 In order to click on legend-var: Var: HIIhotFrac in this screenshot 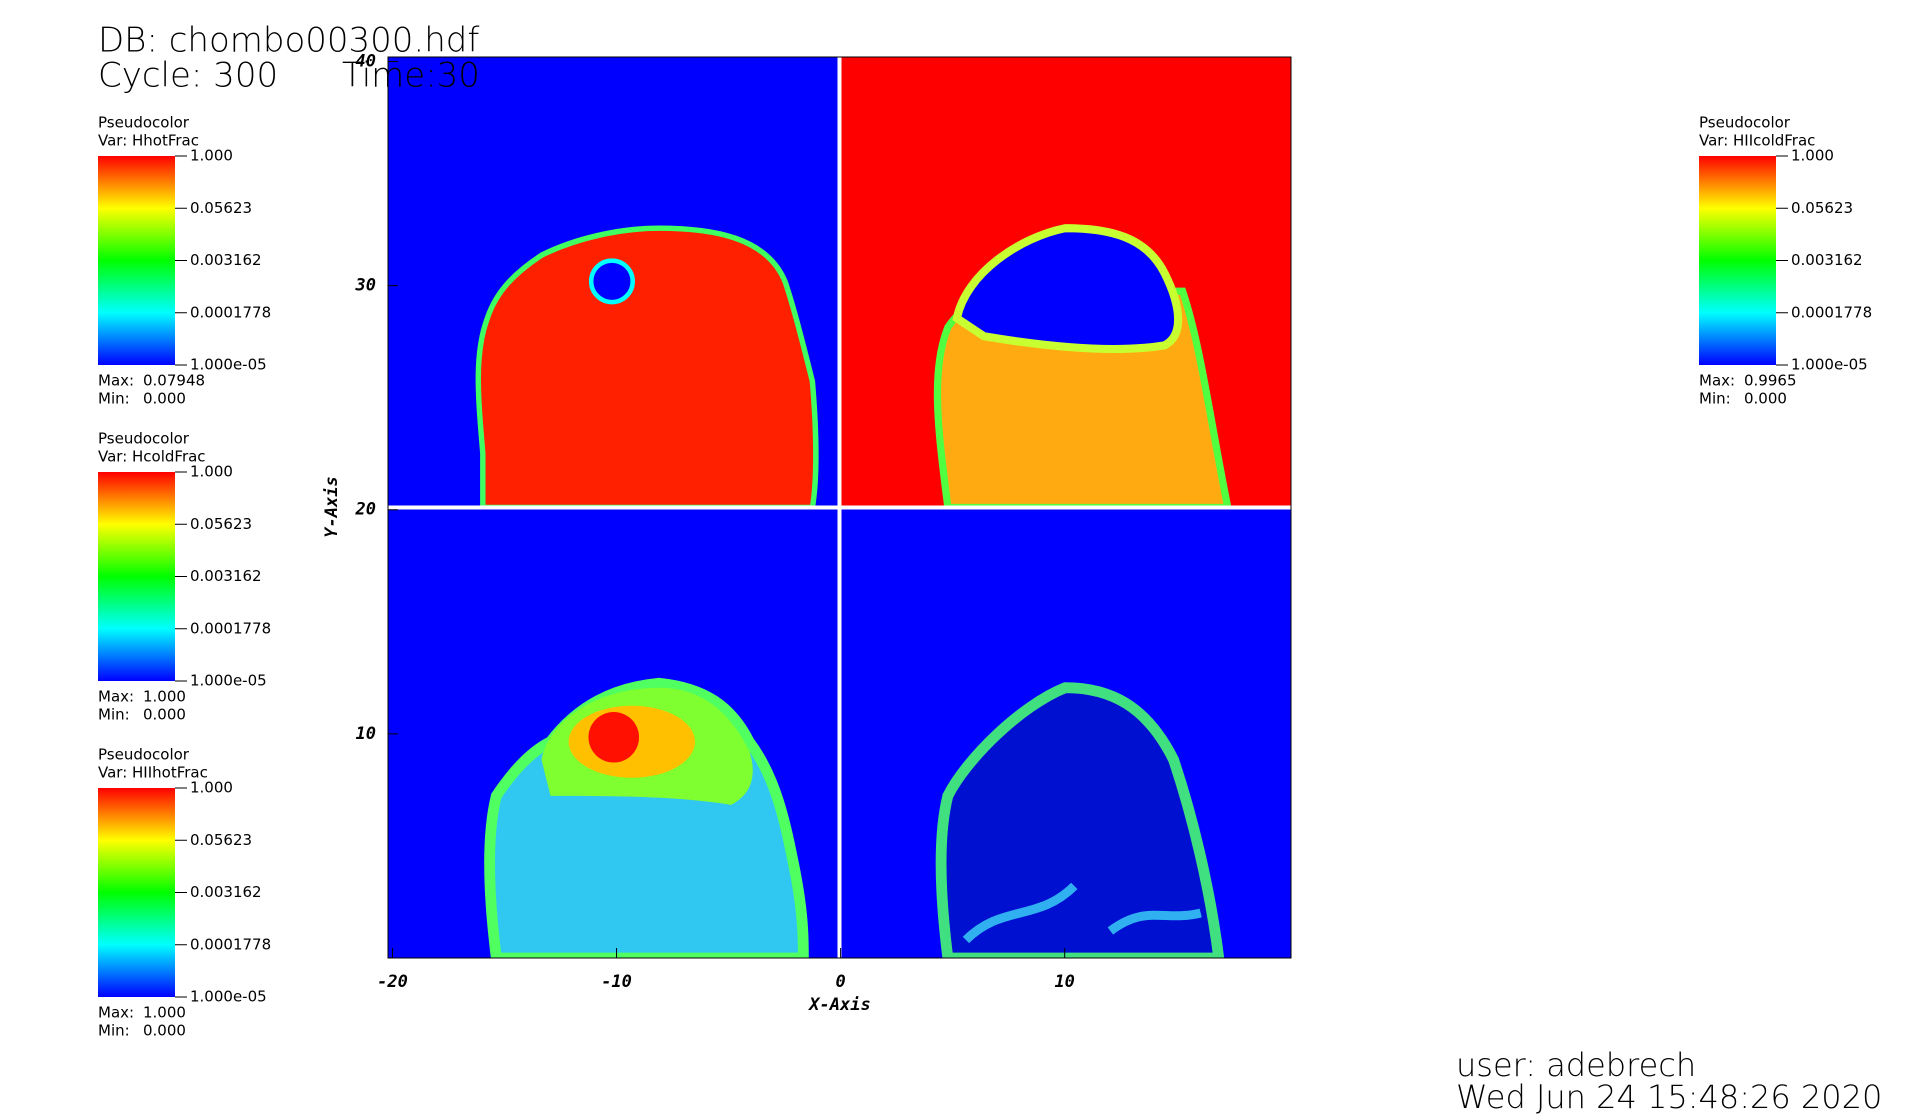, I will do `click(153, 773)`.